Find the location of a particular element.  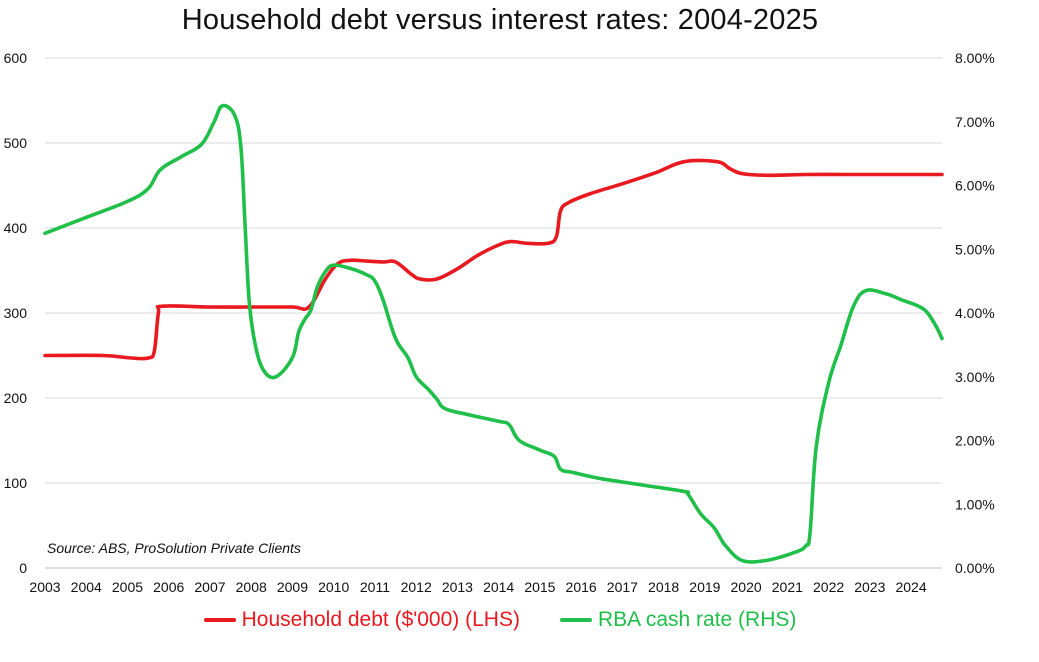

left-tick-label: 300 is located at coordinates (16, 313).